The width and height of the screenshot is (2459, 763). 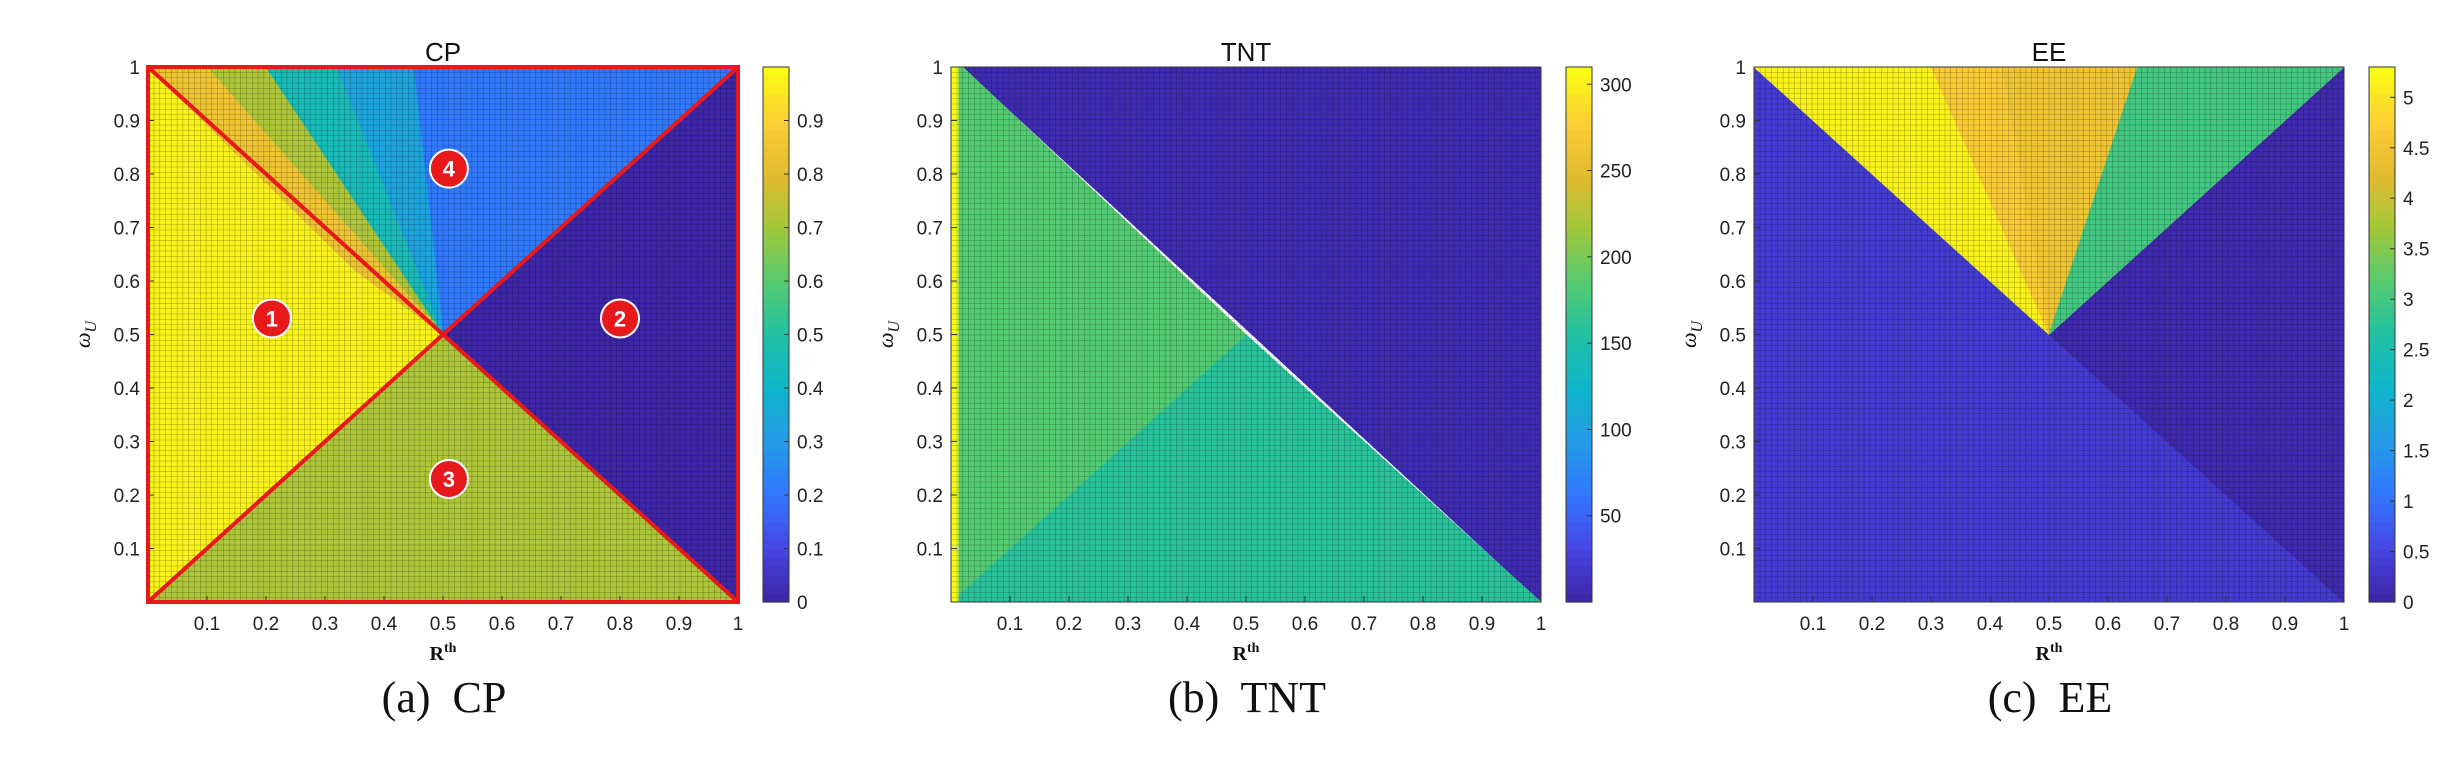 What do you see at coordinates (1990, 624) in the screenshot?
I see `x-tick-label: 0.4` at bounding box center [1990, 624].